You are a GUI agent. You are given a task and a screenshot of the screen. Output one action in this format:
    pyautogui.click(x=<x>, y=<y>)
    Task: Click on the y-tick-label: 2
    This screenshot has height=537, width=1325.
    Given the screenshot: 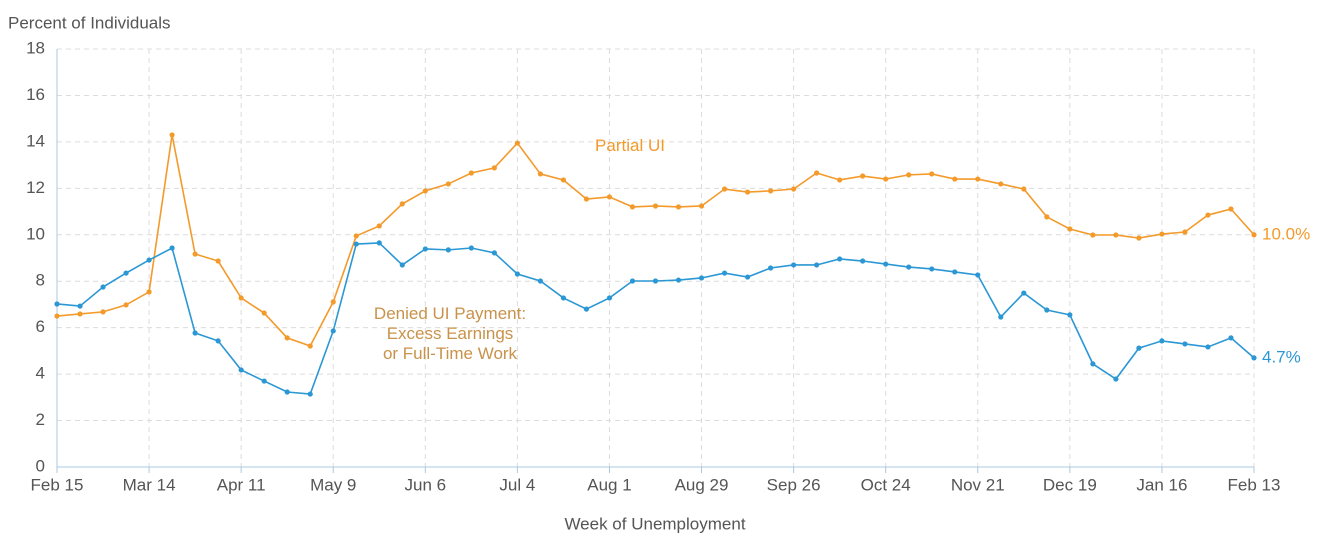 What is the action you would take?
    pyautogui.click(x=40, y=419)
    